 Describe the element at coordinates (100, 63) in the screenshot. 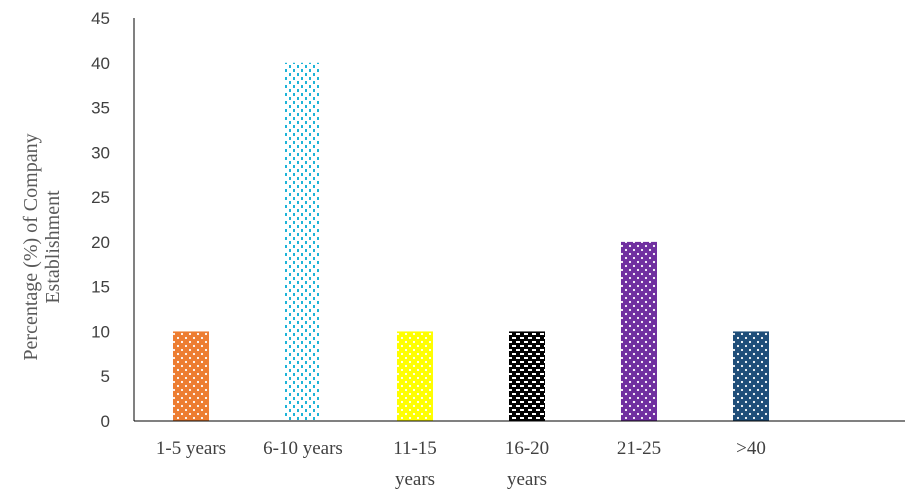

I see `y-tick-label: 40` at that location.